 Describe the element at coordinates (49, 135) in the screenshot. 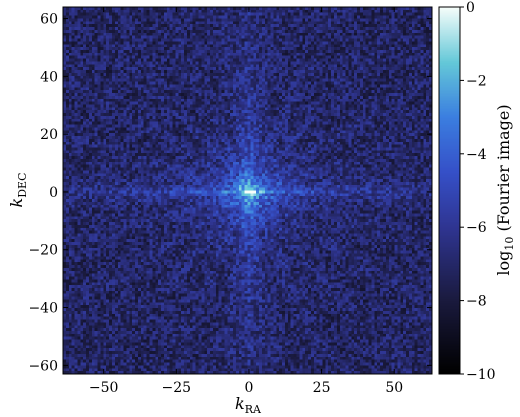

I see `y-tick-label: 20` at that location.